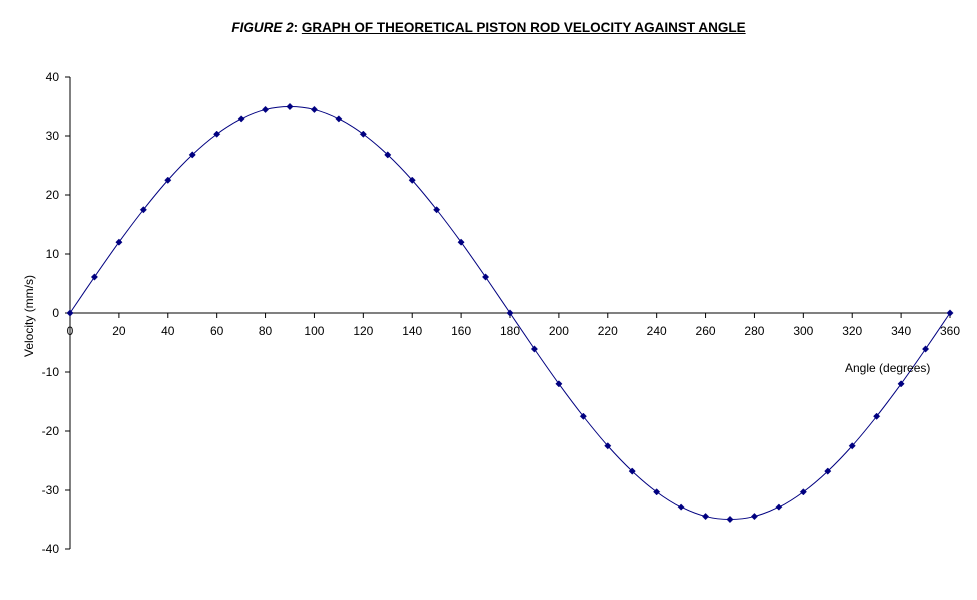  What do you see at coordinates (950, 331) in the screenshot?
I see `x-tick-label: 360` at bounding box center [950, 331].